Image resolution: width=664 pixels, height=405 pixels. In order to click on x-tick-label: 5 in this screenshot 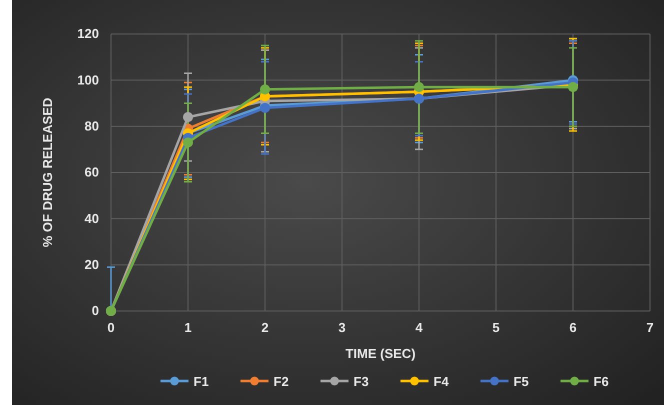, I will do `click(496, 328)`.